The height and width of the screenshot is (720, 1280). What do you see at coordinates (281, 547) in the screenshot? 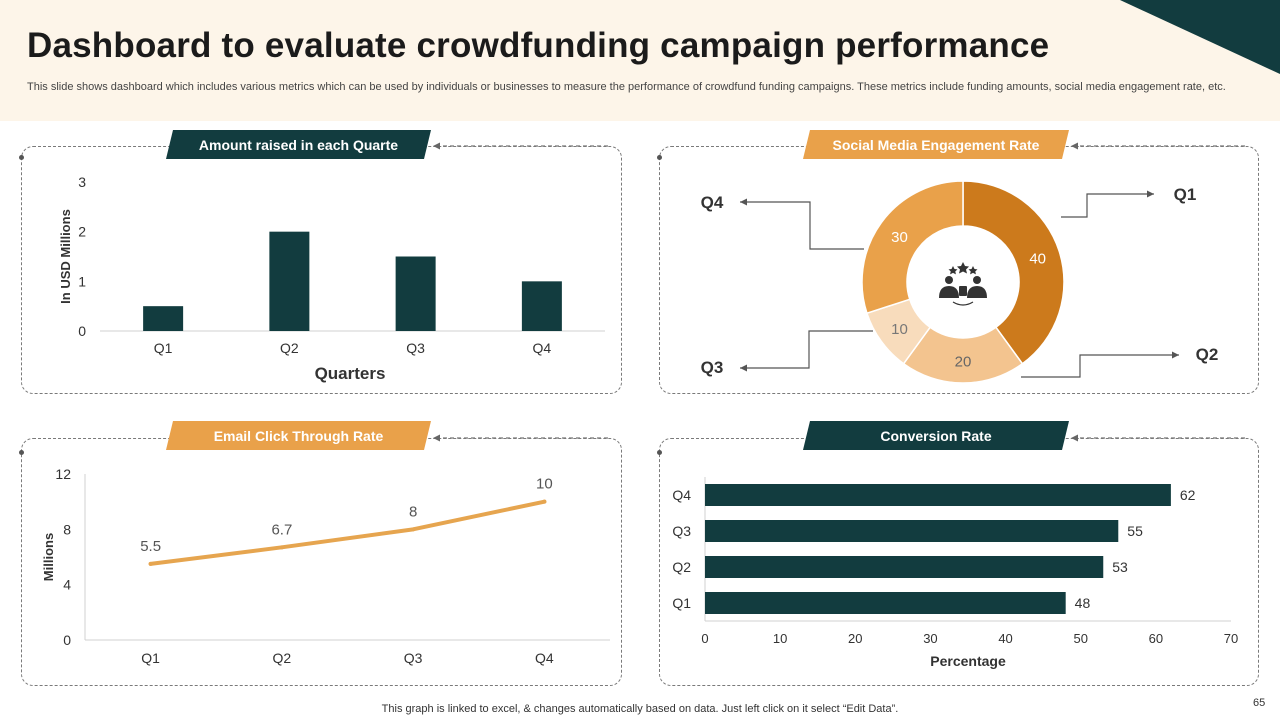
I see `data-point-q2` at bounding box center [281, 547].